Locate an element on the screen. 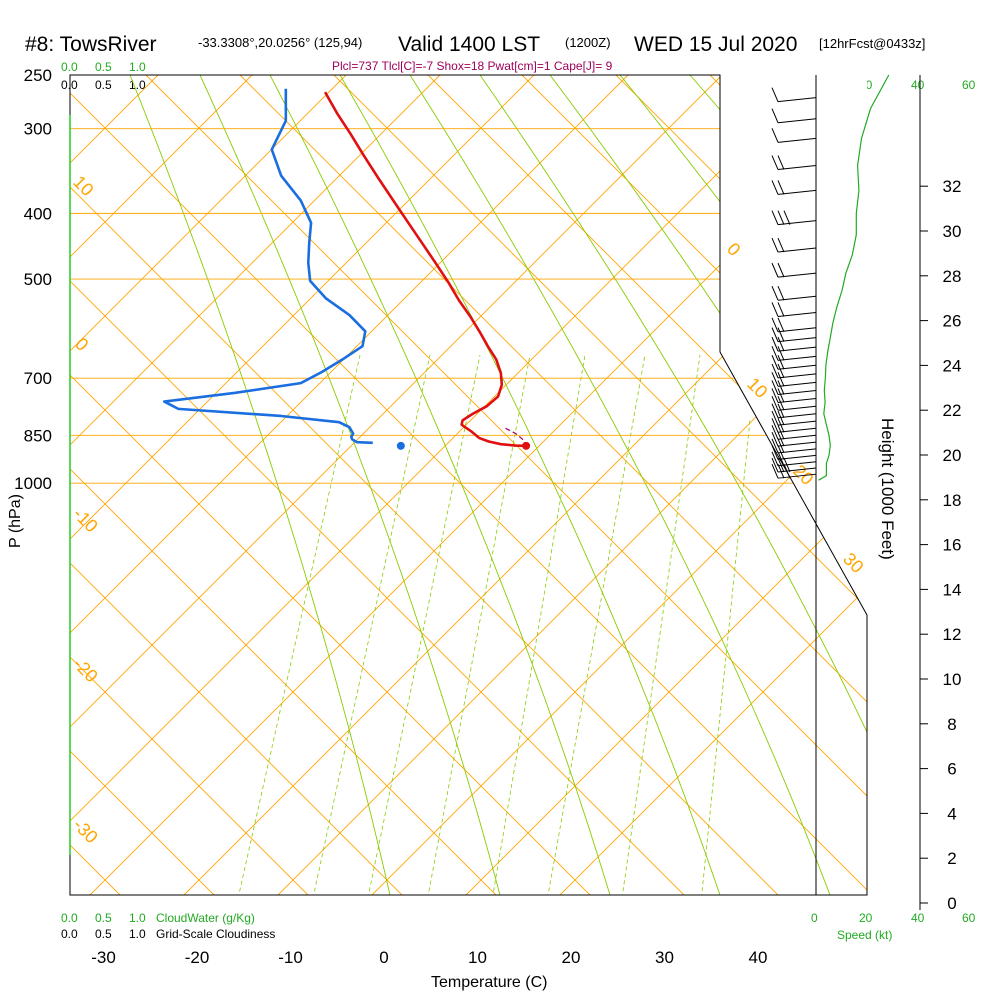 The image size is (1000, 1000). isotherm-label: -30 is located at coordinates (85, 831).